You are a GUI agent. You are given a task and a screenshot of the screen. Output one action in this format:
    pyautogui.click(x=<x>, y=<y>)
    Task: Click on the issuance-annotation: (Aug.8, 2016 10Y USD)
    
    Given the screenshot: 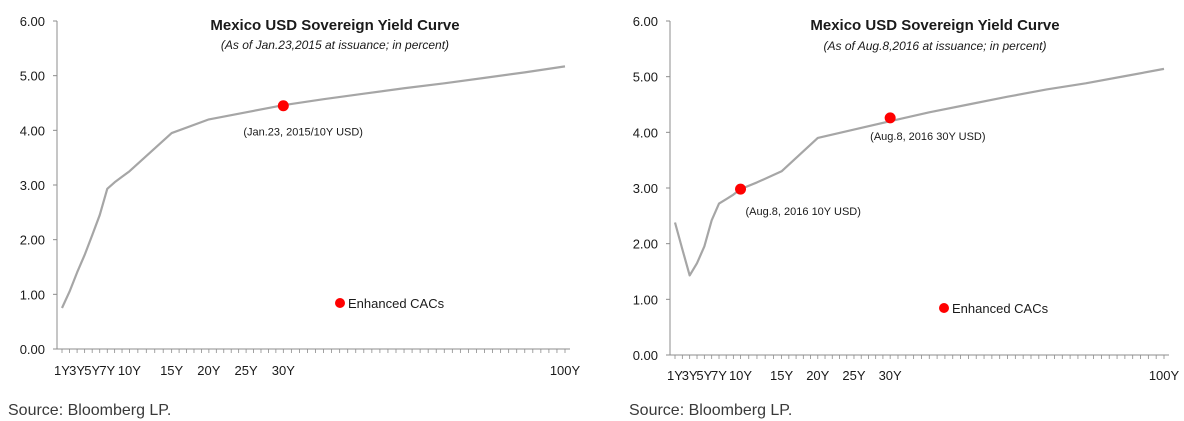 What is the action you would take?
    pyautogui.click(x=803, y=212)
    